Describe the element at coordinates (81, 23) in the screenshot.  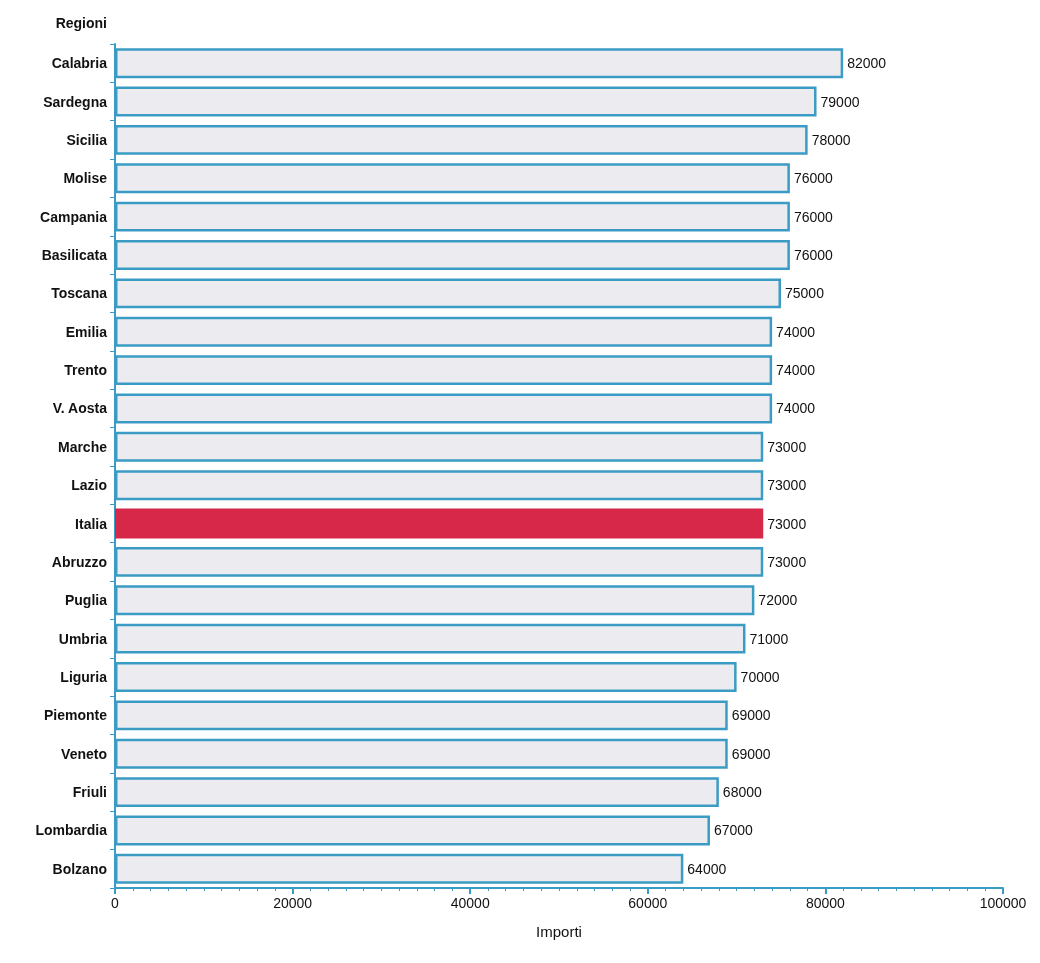
I see `y-axis-title: Regioni` at that location.